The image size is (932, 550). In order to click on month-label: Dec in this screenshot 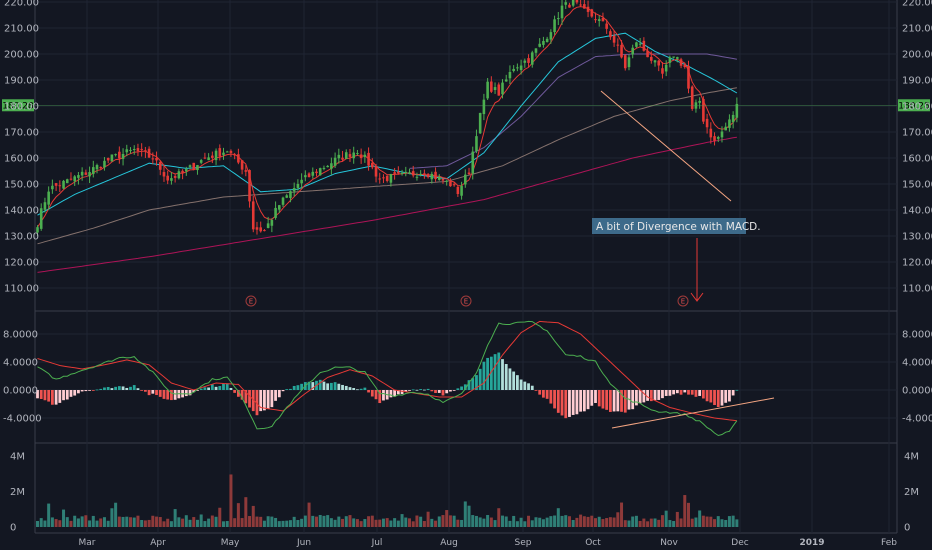, I will do `click(739, 543)`.